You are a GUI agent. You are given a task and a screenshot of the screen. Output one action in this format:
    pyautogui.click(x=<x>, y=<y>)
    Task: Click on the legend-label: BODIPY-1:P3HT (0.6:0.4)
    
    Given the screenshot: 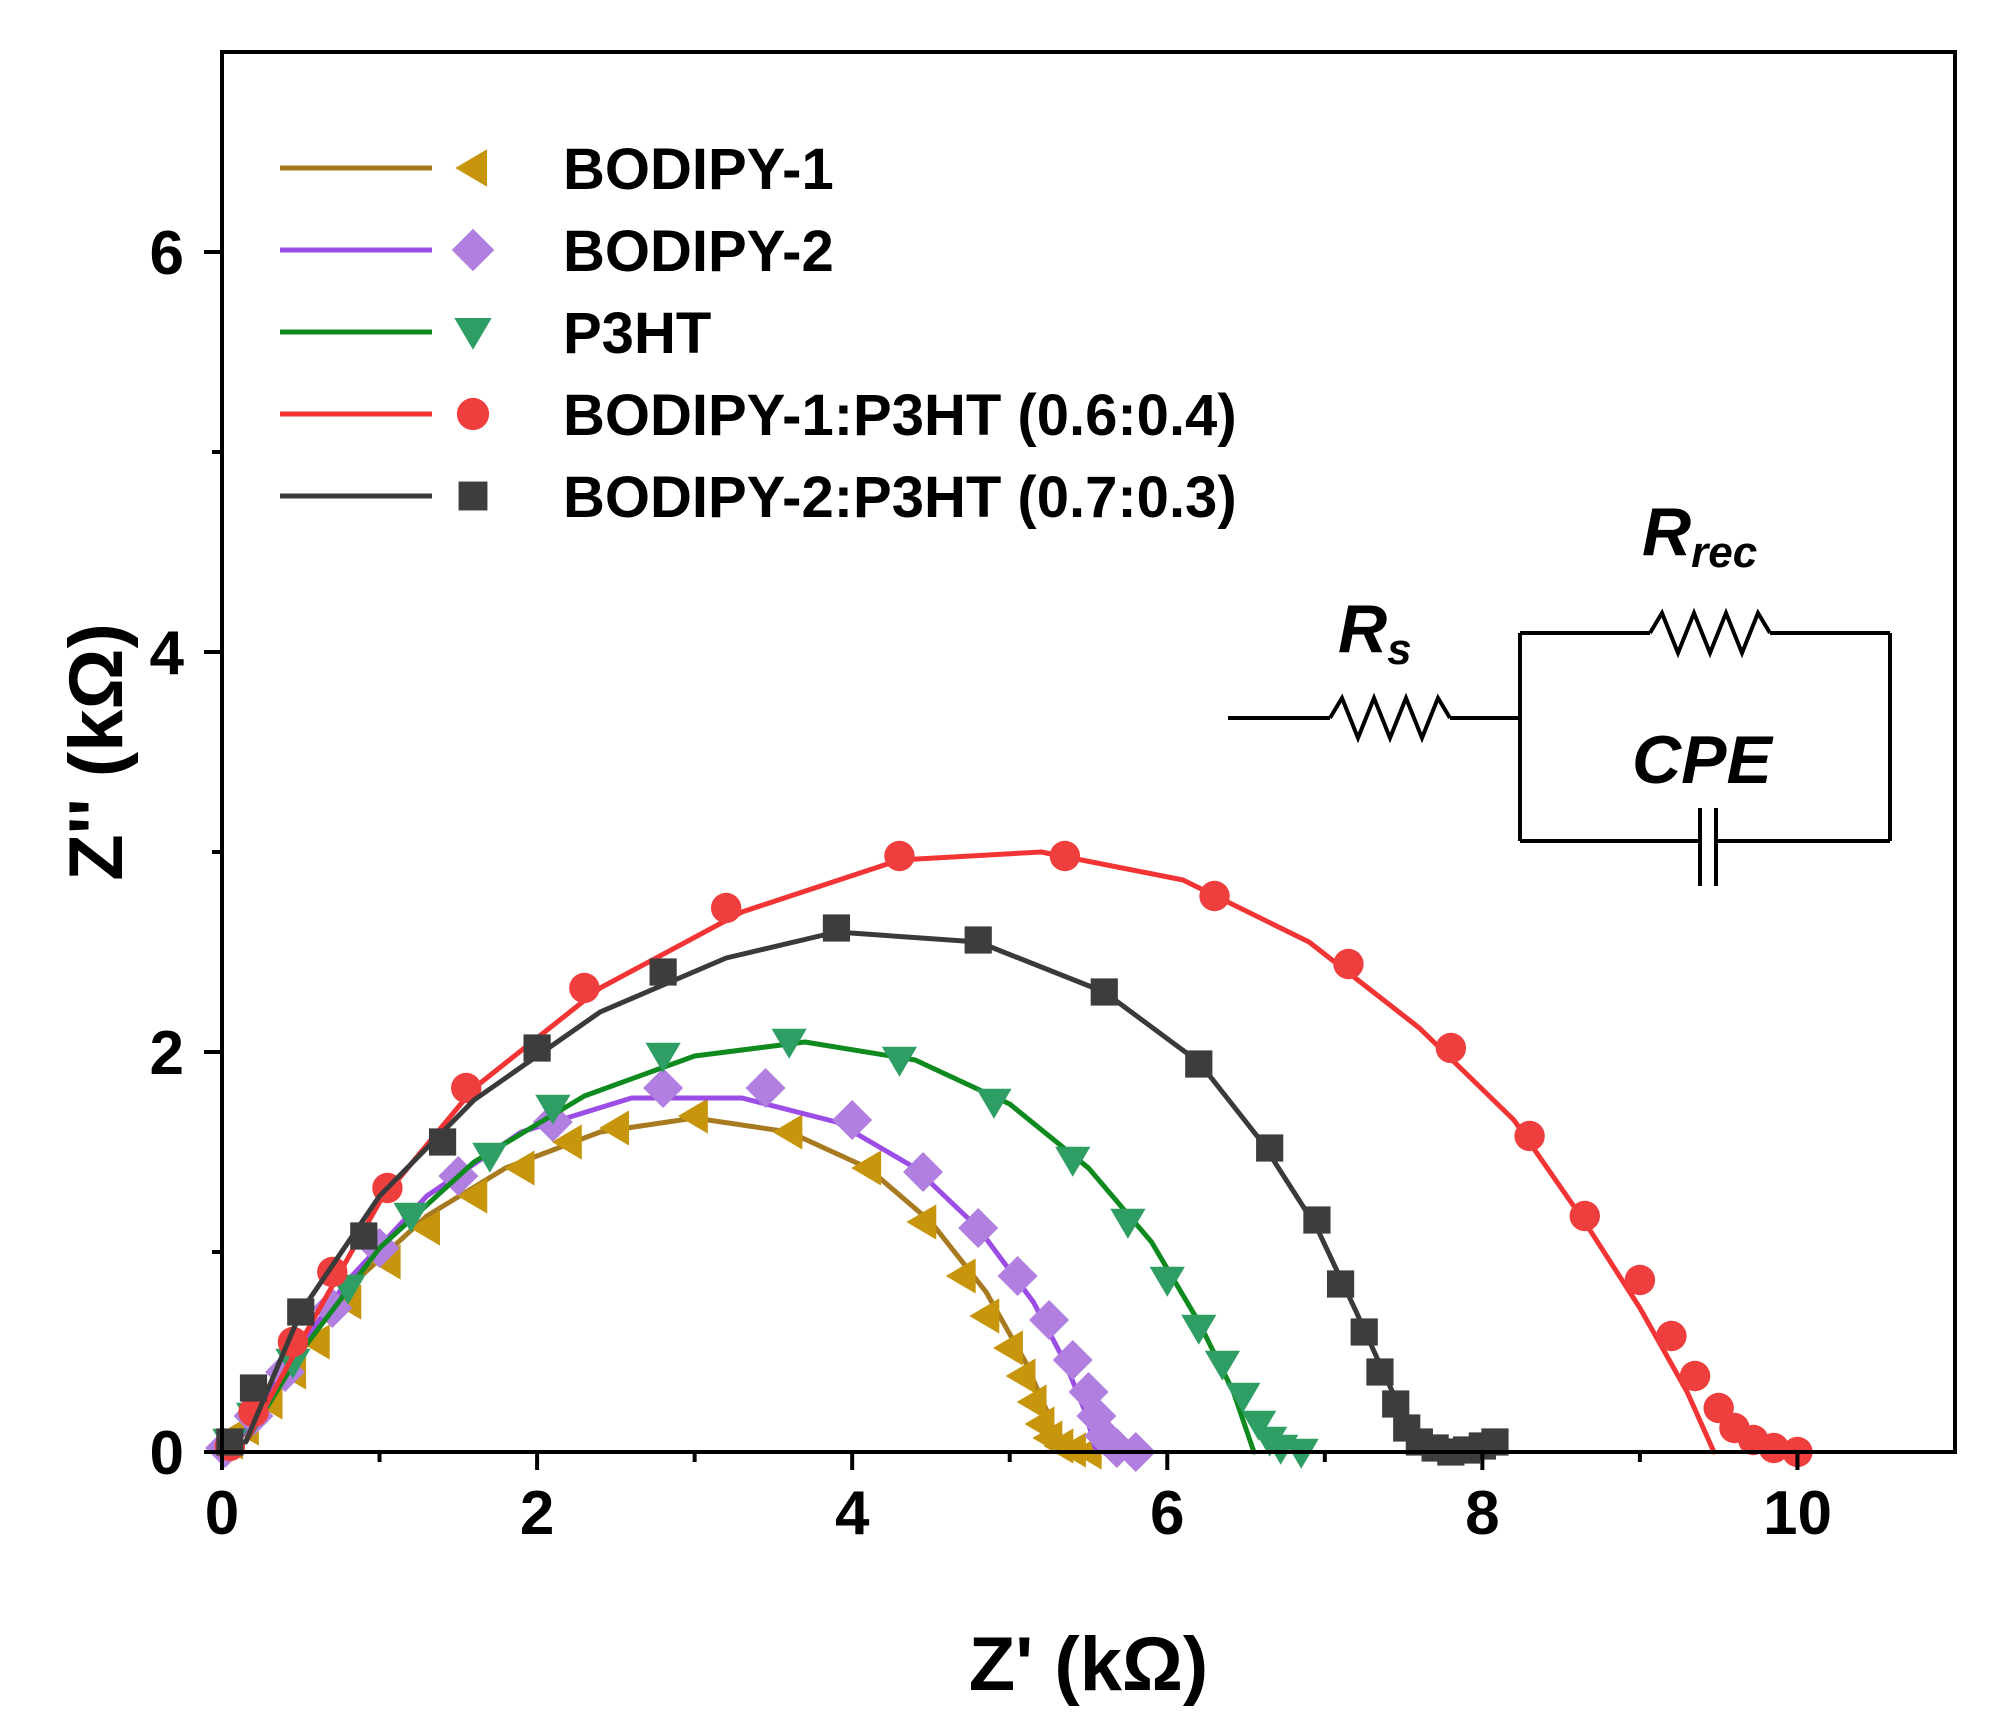 What is the action you would take?
    pyautogui.click(x=900, y=415)
    